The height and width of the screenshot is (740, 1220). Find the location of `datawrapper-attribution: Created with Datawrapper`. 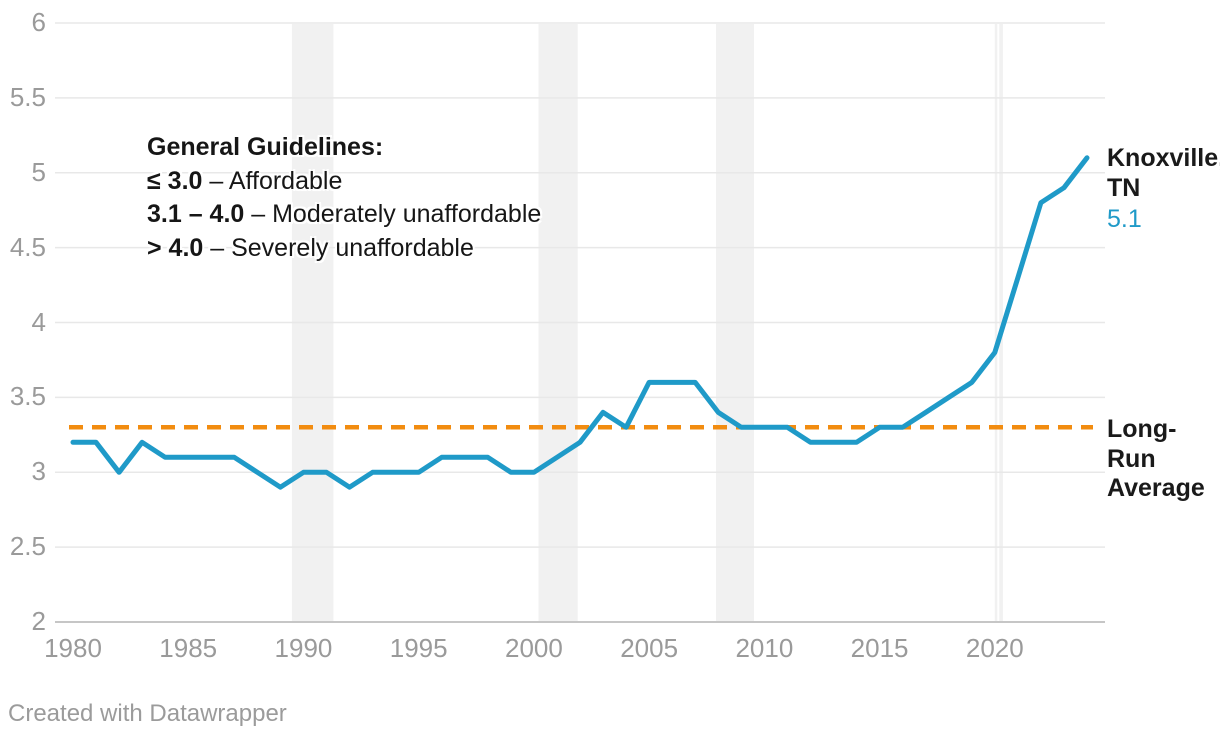

datawrapper-attribution: Created with Datawrapper is located at coordinates (147, 713).